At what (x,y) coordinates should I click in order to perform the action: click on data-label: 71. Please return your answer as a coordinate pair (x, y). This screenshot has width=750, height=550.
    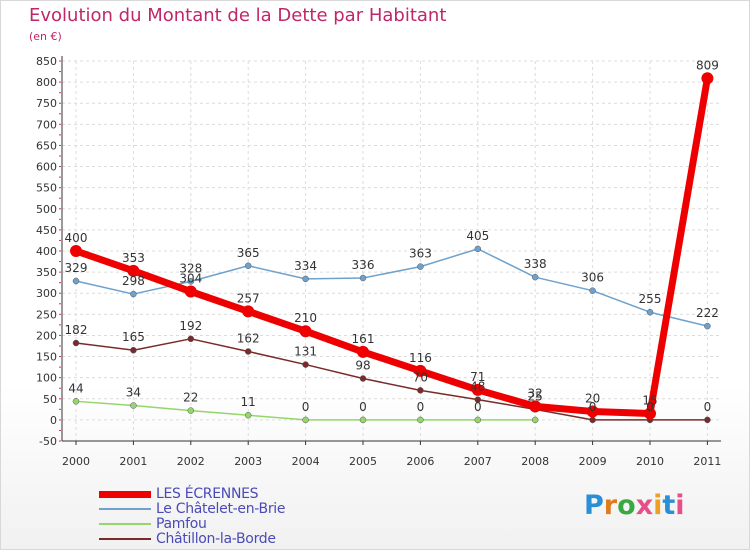
    Looking at the image, I should click on (477, 377).